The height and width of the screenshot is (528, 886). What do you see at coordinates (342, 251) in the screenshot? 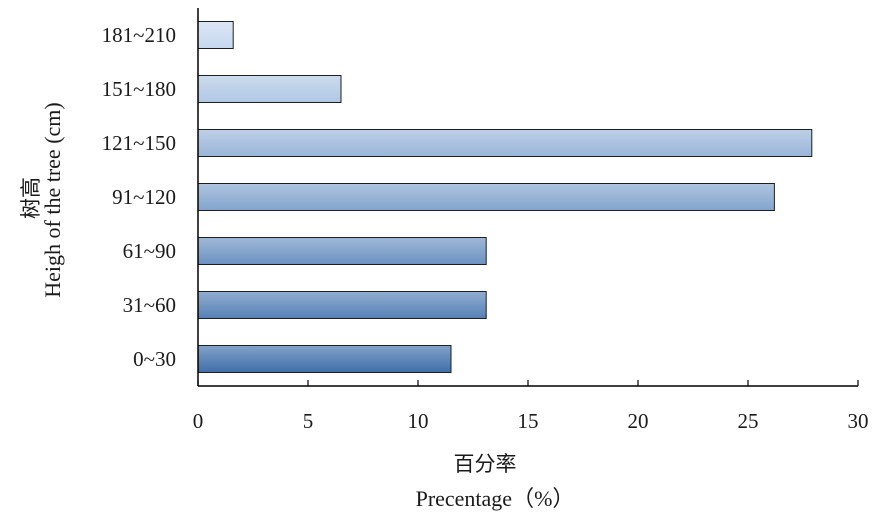
I see `bar-61~90` at bounding box center [342, 251].